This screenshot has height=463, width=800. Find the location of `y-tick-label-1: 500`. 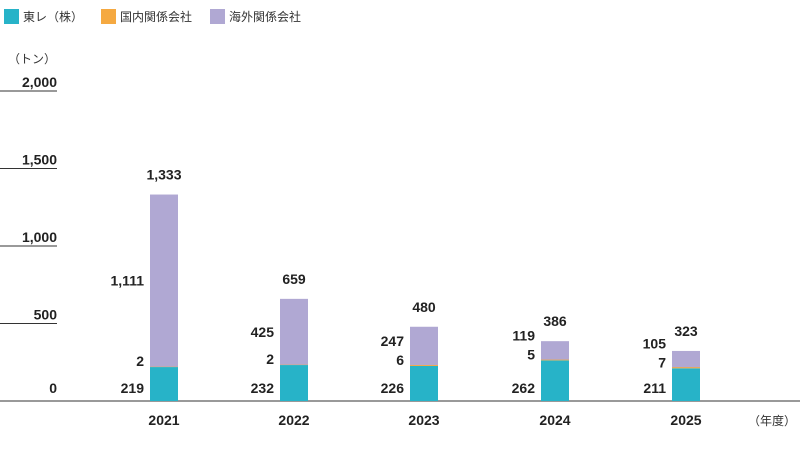

y-tick-label-1: 500 is located at coordinates (46, 315).